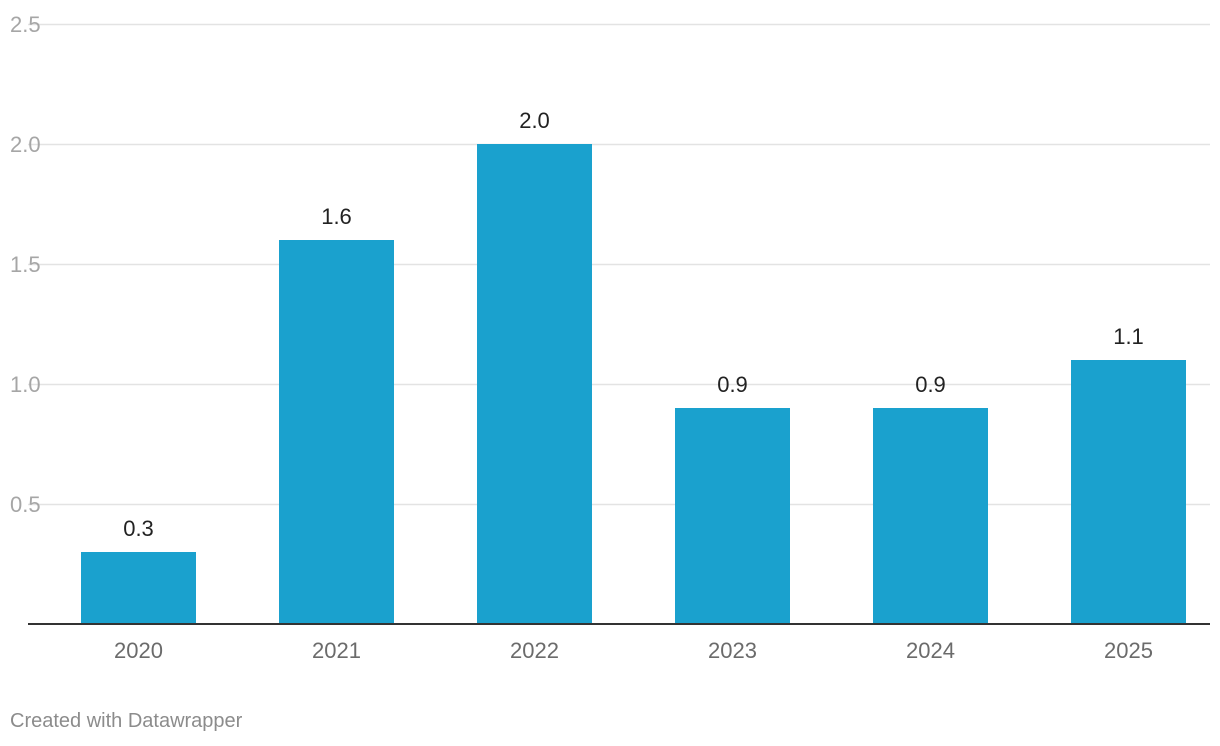 The width and height of the screenshot is (1220, 746). What do you see at coordinates (138, 650) in the screenshot?
I see `x-tick-label: 2020` at bounding box center [138, 650].